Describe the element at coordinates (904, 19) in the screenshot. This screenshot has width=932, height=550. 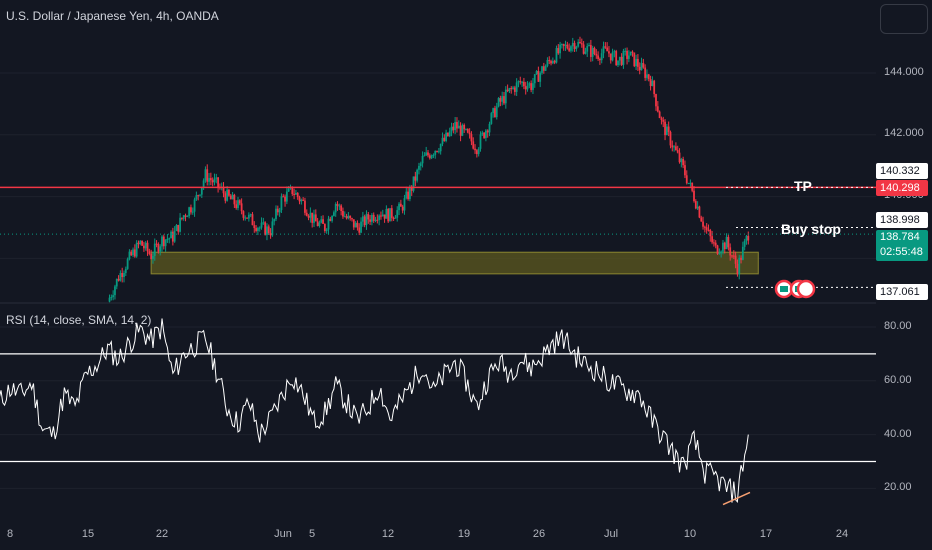
I see `chart-settings-button` at that location.